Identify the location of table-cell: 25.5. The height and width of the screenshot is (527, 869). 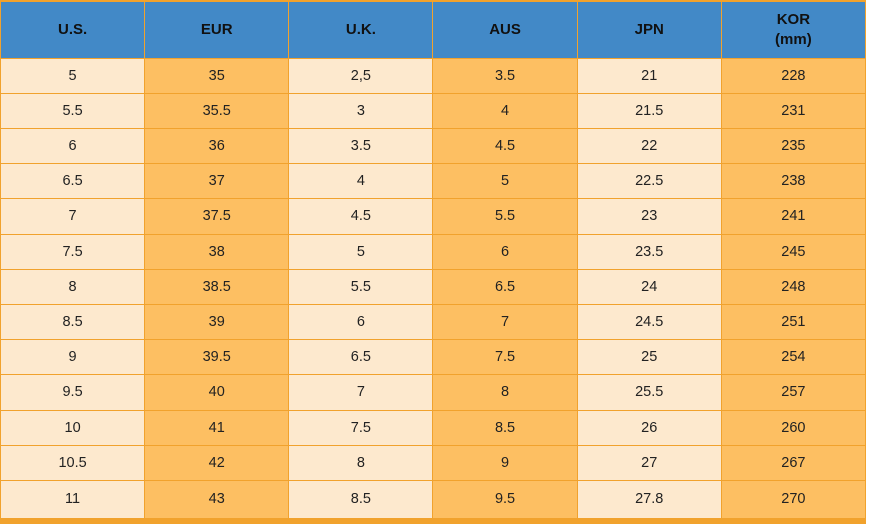
(649, 392).